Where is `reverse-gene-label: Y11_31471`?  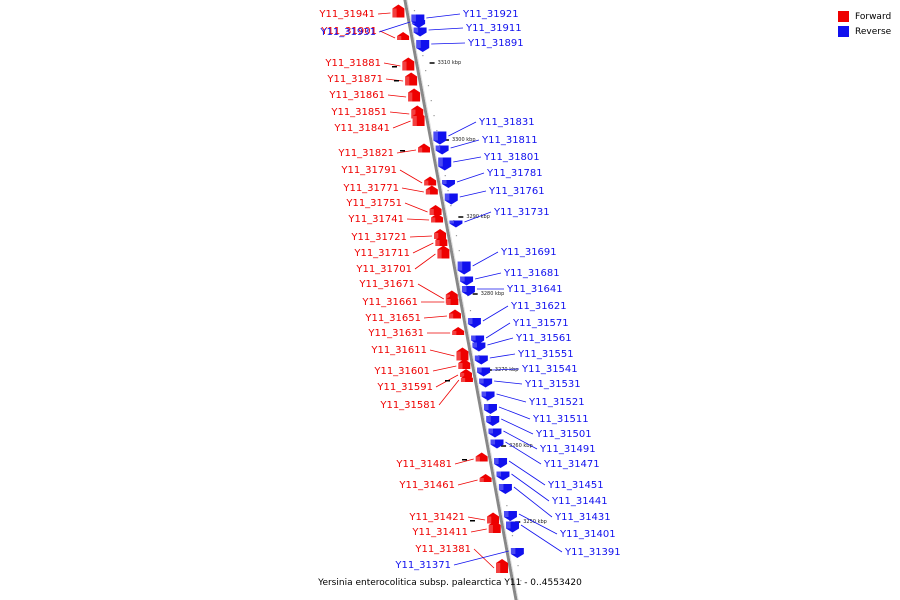 reverse-gene-label: Y11_31471 is located at coordinates (571, 464).